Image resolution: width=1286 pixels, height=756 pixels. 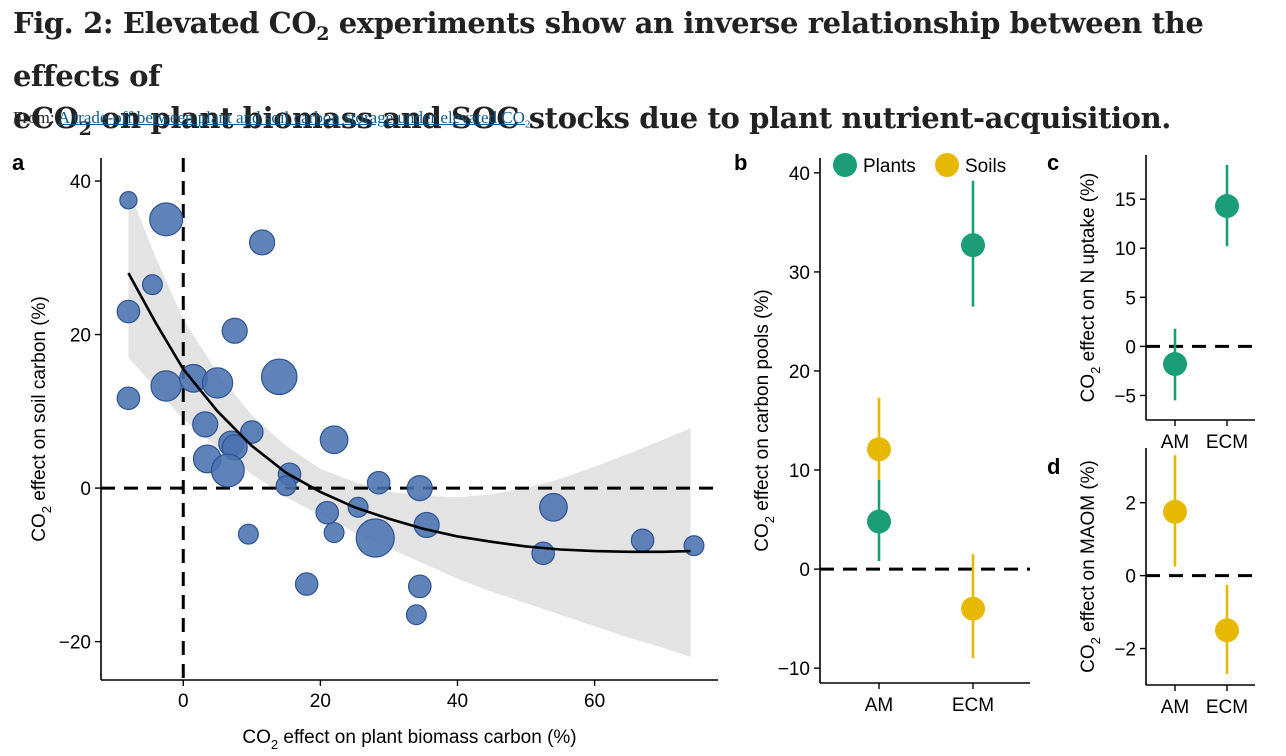 What do you see at coordinates (1125, 396) in the screenshot?
I see `y-tick-label: −5` at bounding box center [1125, 396].